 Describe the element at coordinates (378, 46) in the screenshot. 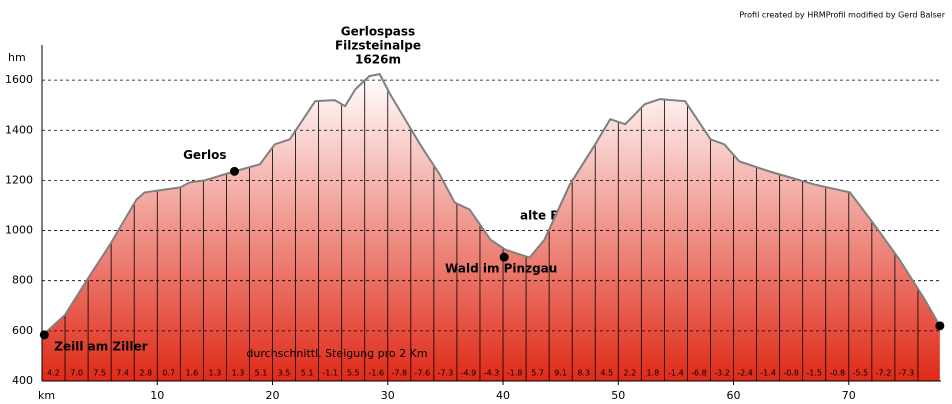

I see `summit-label: Filzsteinalpe` at that location.